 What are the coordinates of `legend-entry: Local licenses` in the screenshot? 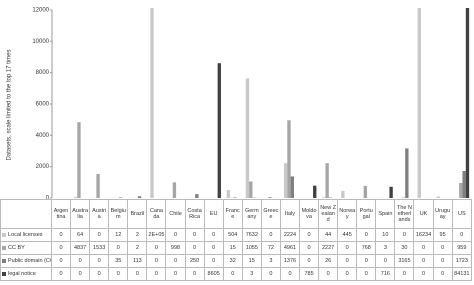 It's located at (26, 235).